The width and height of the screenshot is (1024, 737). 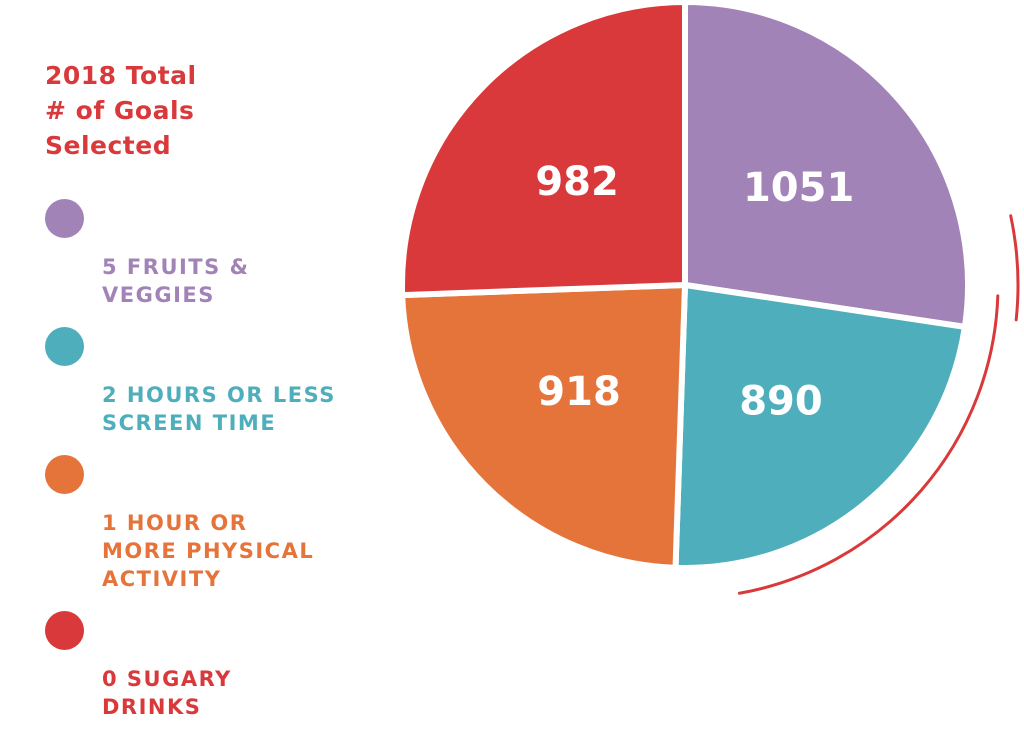 I want to click on legend-label-screen-time: 2 HOURS OR LESS SCREEN TIME, so click(x=219, y=409).